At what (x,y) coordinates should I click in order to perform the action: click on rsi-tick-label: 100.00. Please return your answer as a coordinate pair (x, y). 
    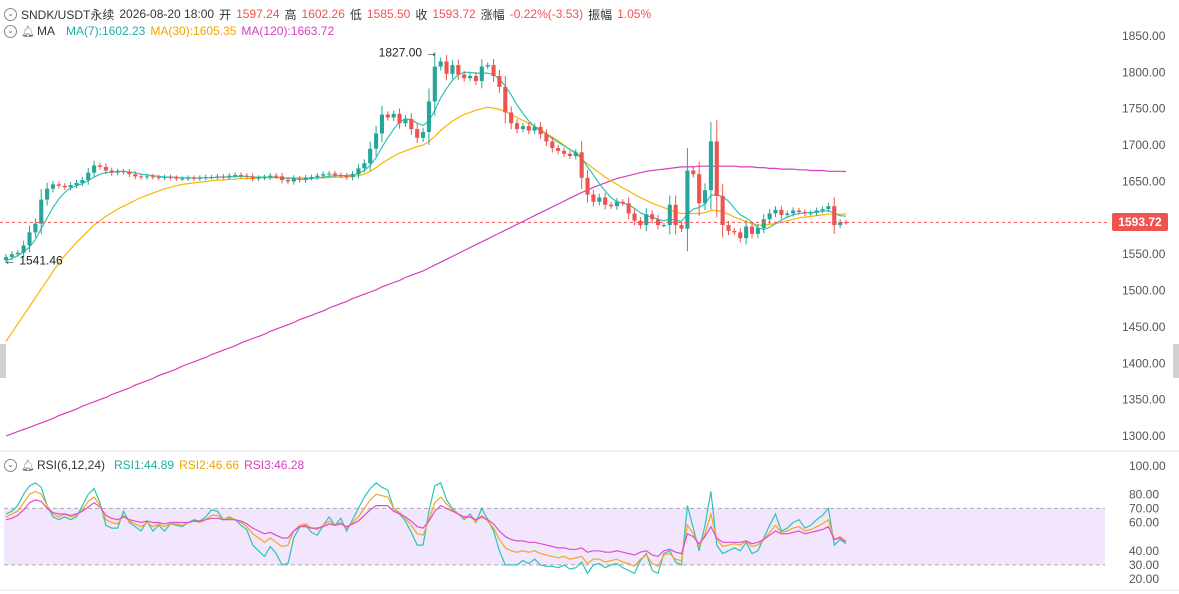
    Looking at the image, I should click on (1147, 466).